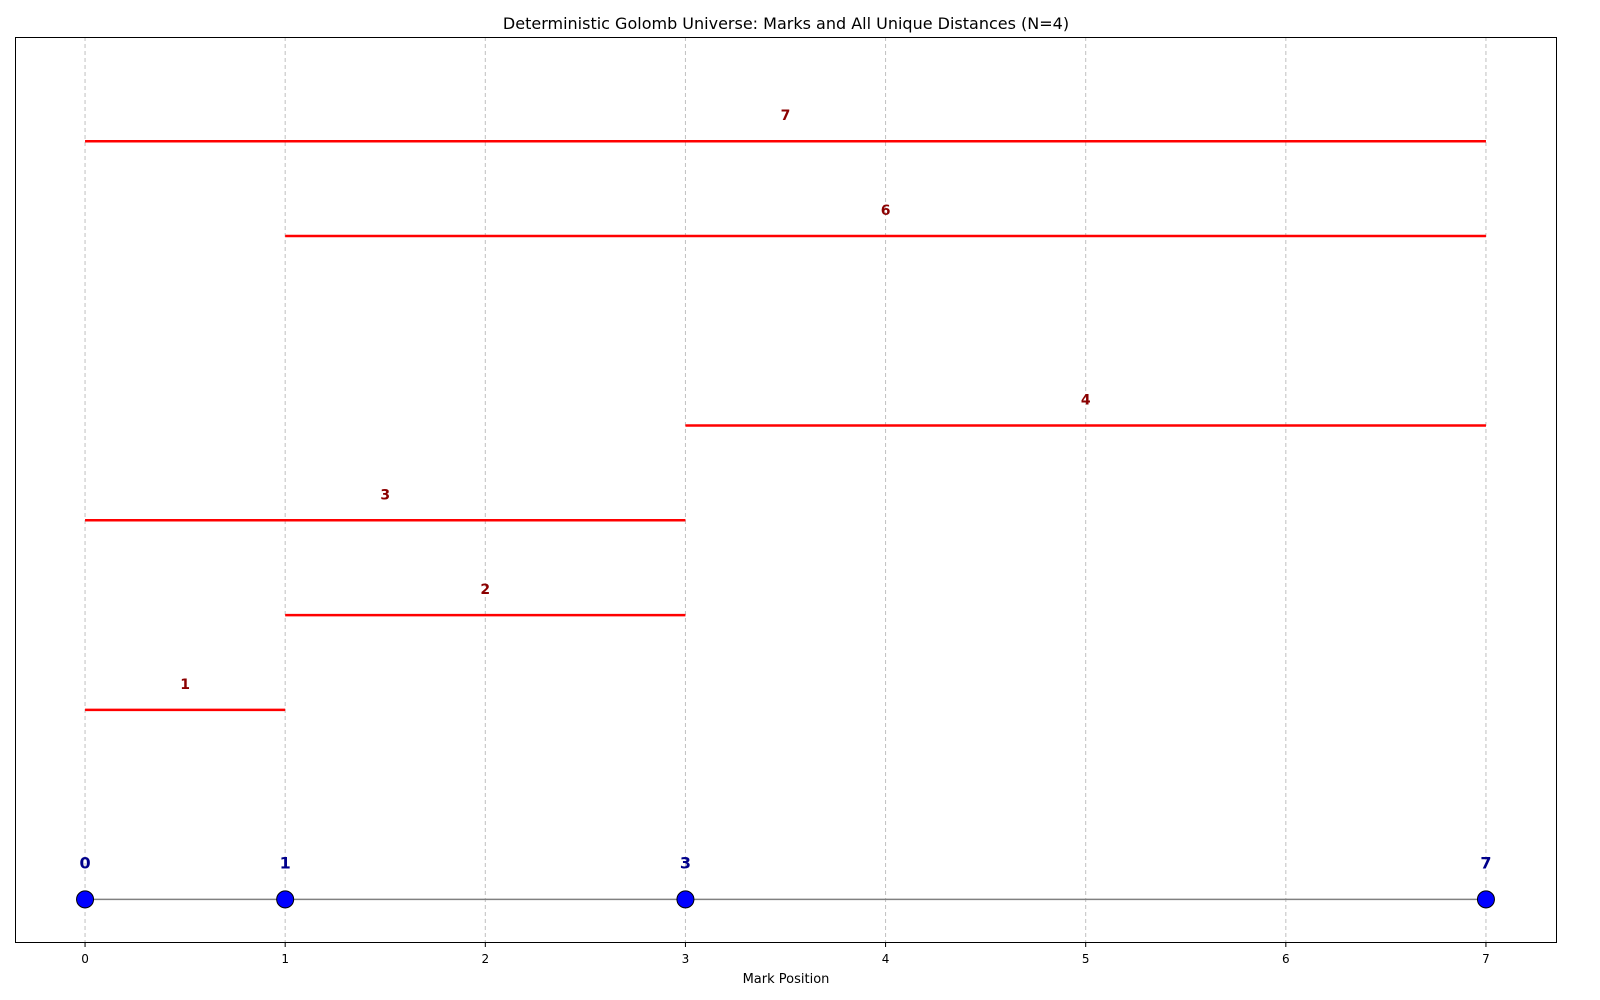 Image resolution: width=1600 pixels, height=1000 pixels. What do you see at coordinates (785, 954) in the screenshot?
I see `x-axis-ticks: 0 1 2 3 4 5 6 7` at bounding box center [785, 954].